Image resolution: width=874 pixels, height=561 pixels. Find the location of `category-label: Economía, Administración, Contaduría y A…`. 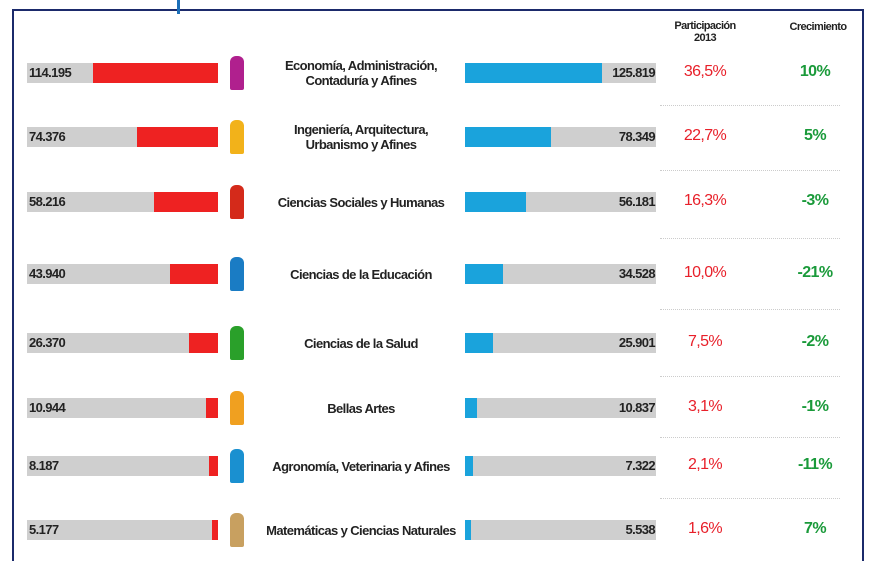

category-label: Economía, Administración, Contaduría y A… is located at coordinates (361, 73).